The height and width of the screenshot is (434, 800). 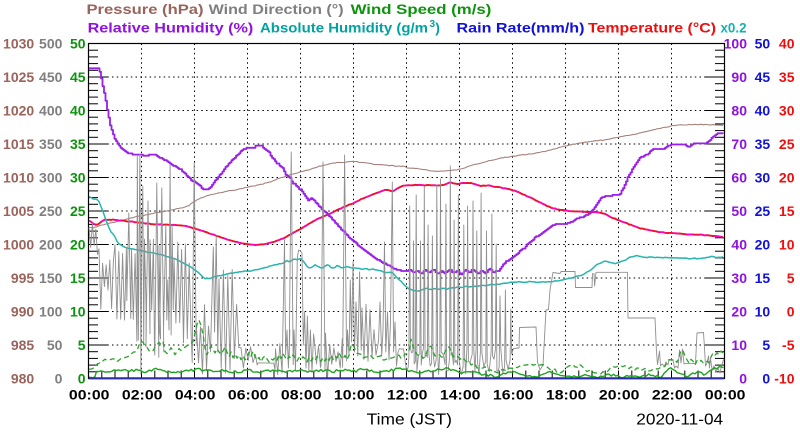 What do you see at coordinates (145, 9) in the screenshot?
I see `svg-text: Pressure (hPa)` at bounding box center [145, 9].